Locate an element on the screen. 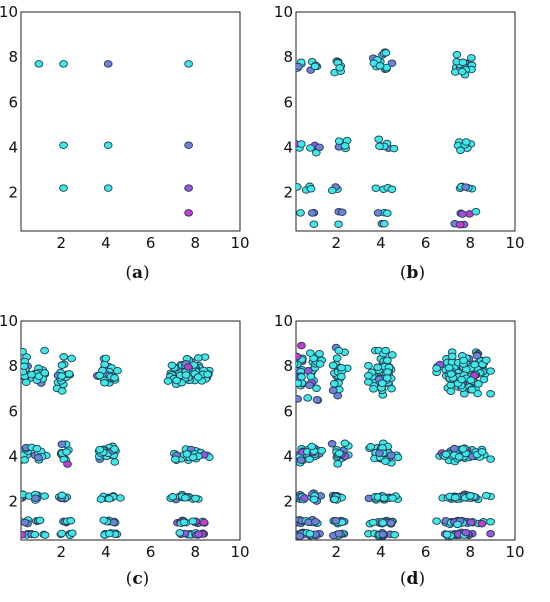  plot-frame is located at coordinates (405, 430).